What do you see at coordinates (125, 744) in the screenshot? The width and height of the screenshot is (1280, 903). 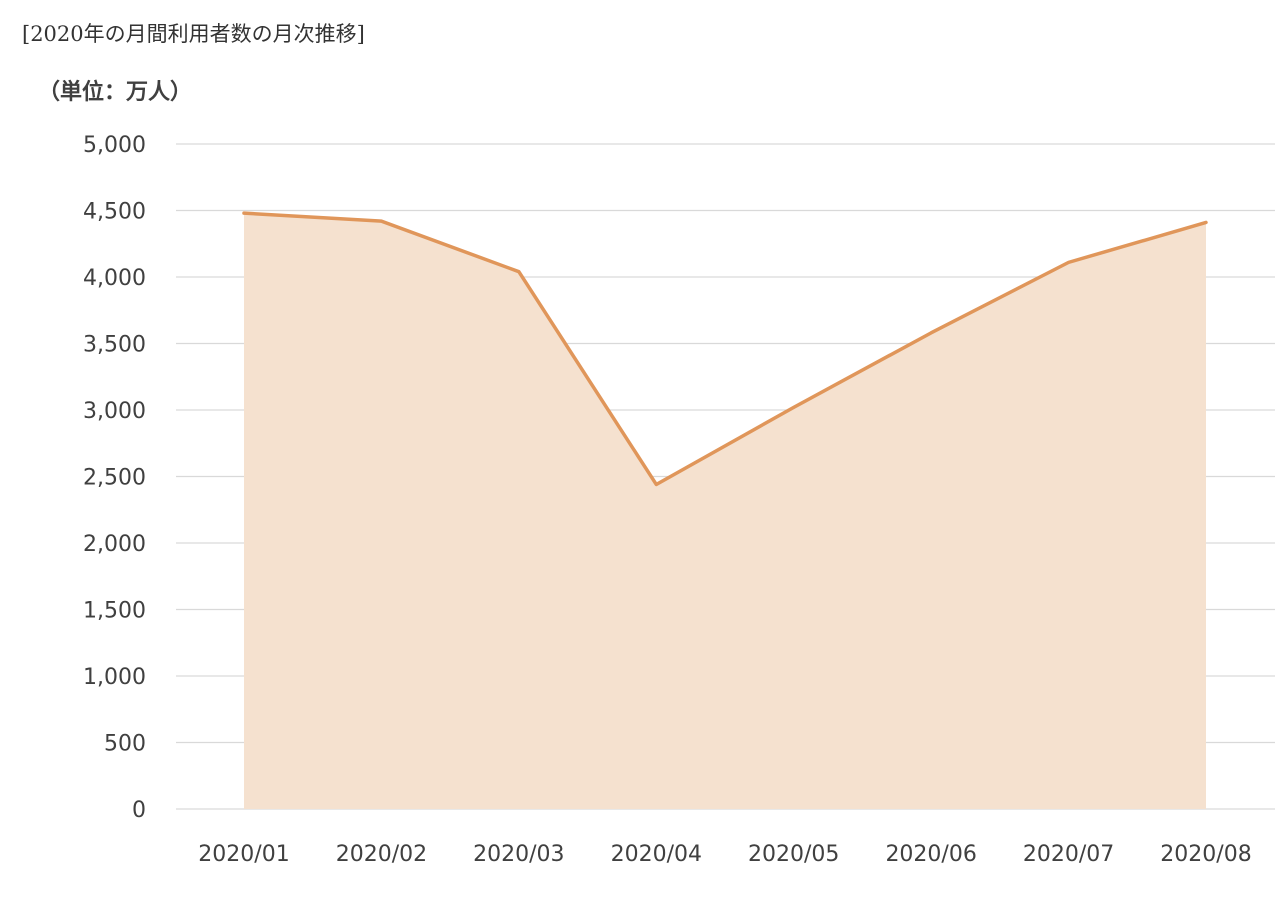 I see `y-tick-label: 500` at bounding box center [125, 744].